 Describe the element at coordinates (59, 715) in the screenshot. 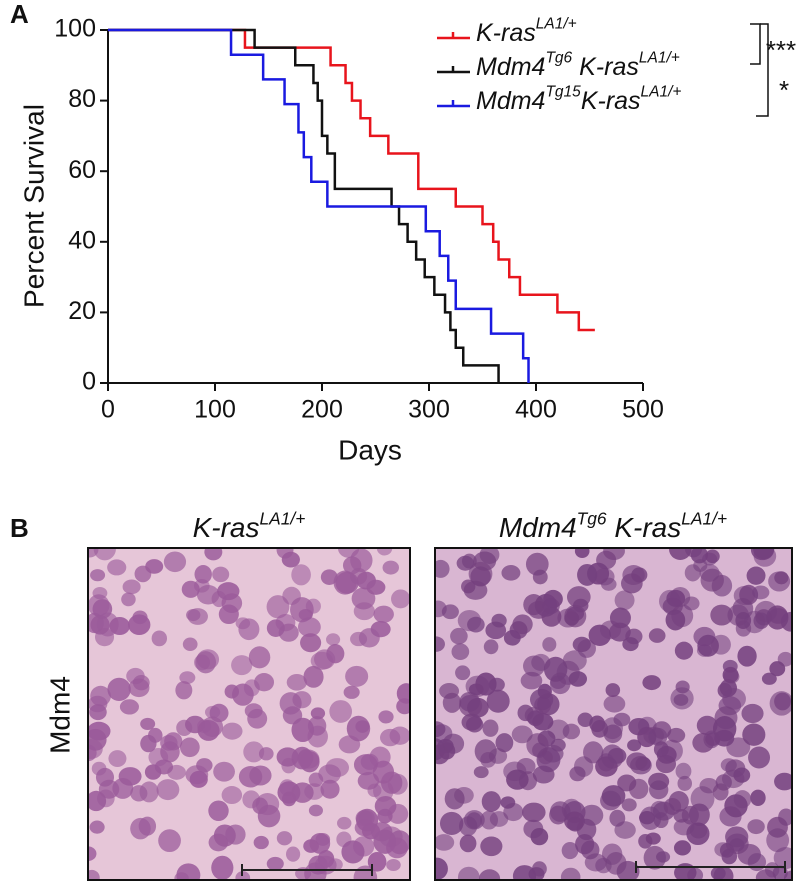

I see `row-label: Mdm4` at that location.